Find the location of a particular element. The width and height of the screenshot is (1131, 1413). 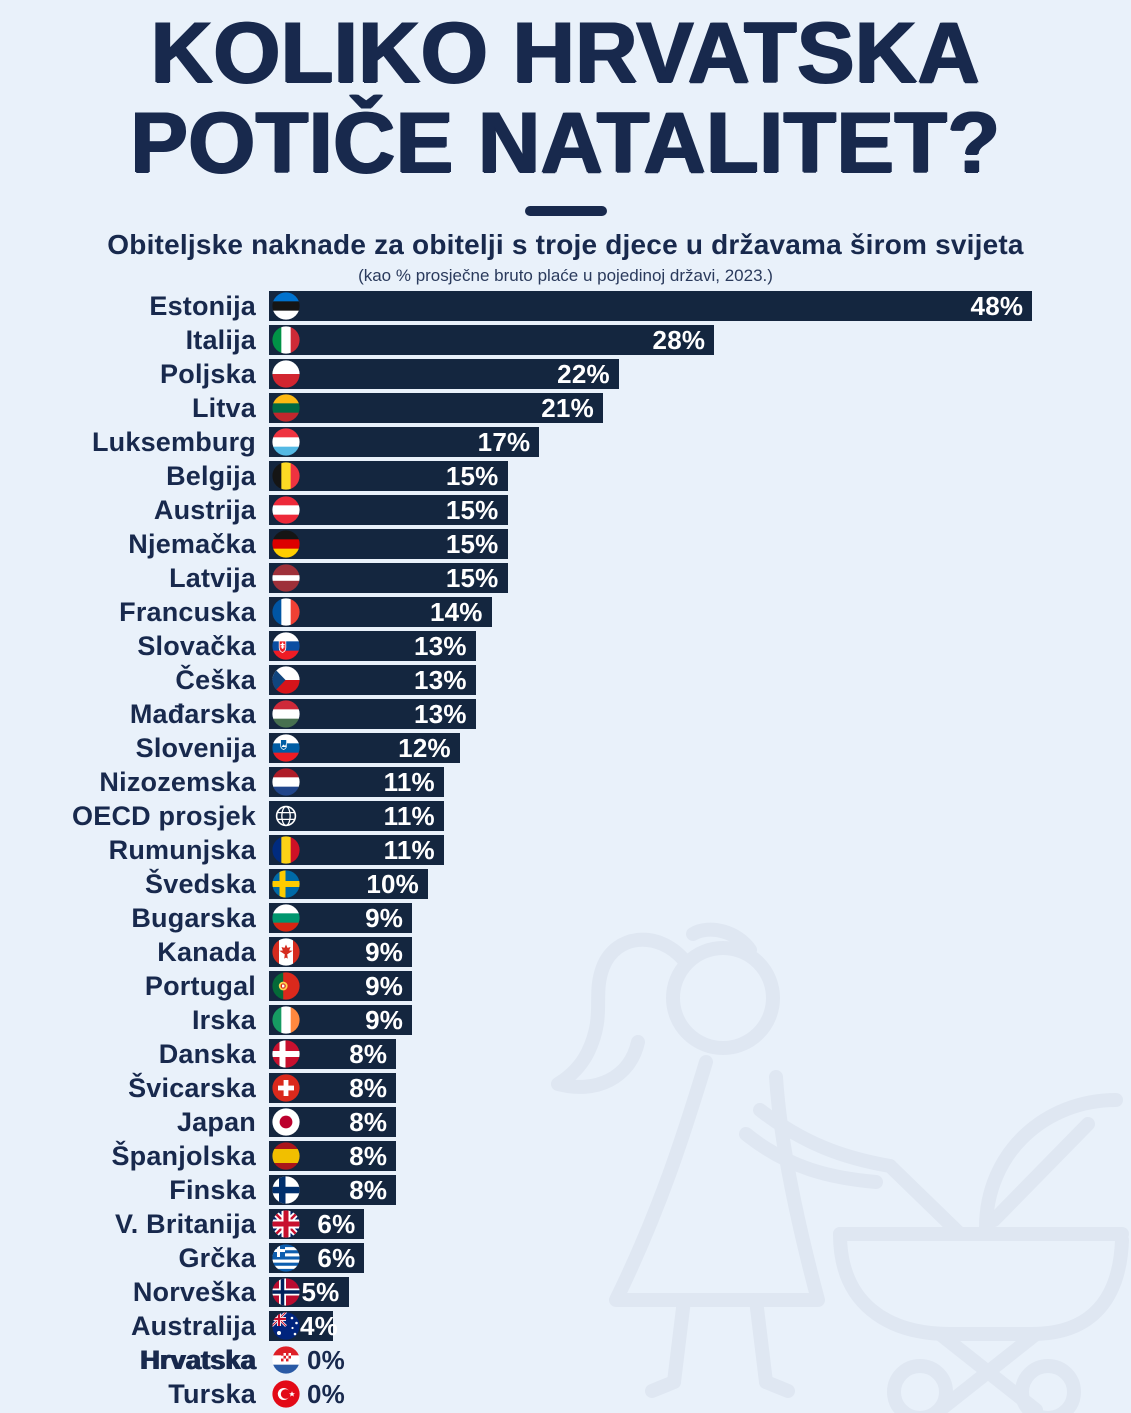

flag-australia-icon is located at coordinates (286, 1326).